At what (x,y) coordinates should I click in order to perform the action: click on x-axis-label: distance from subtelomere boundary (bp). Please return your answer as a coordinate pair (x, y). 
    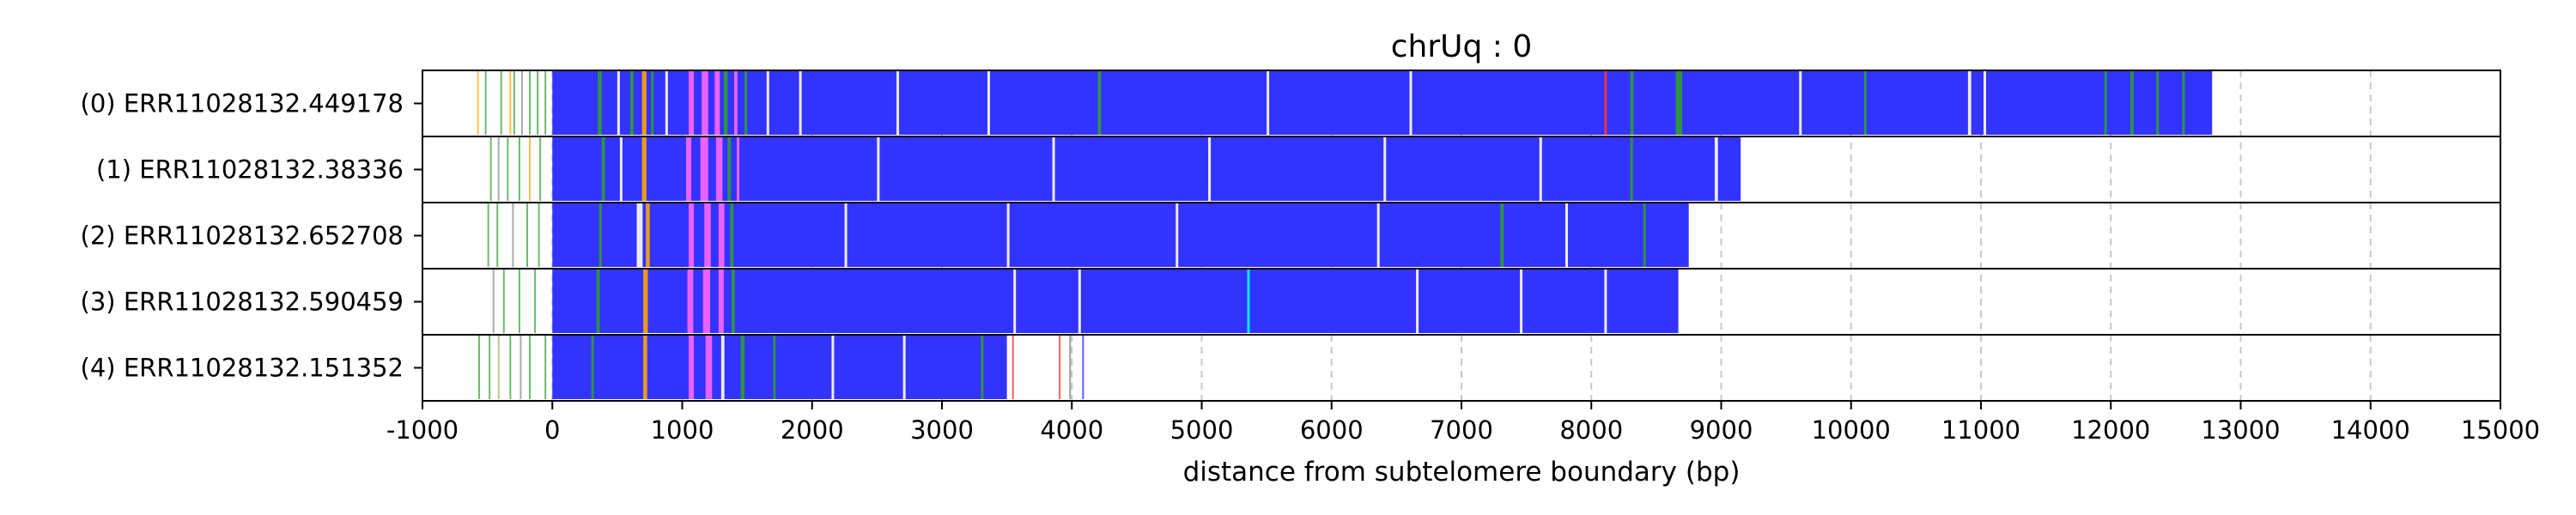
    Looking at the image, I should click on (1462, 472).